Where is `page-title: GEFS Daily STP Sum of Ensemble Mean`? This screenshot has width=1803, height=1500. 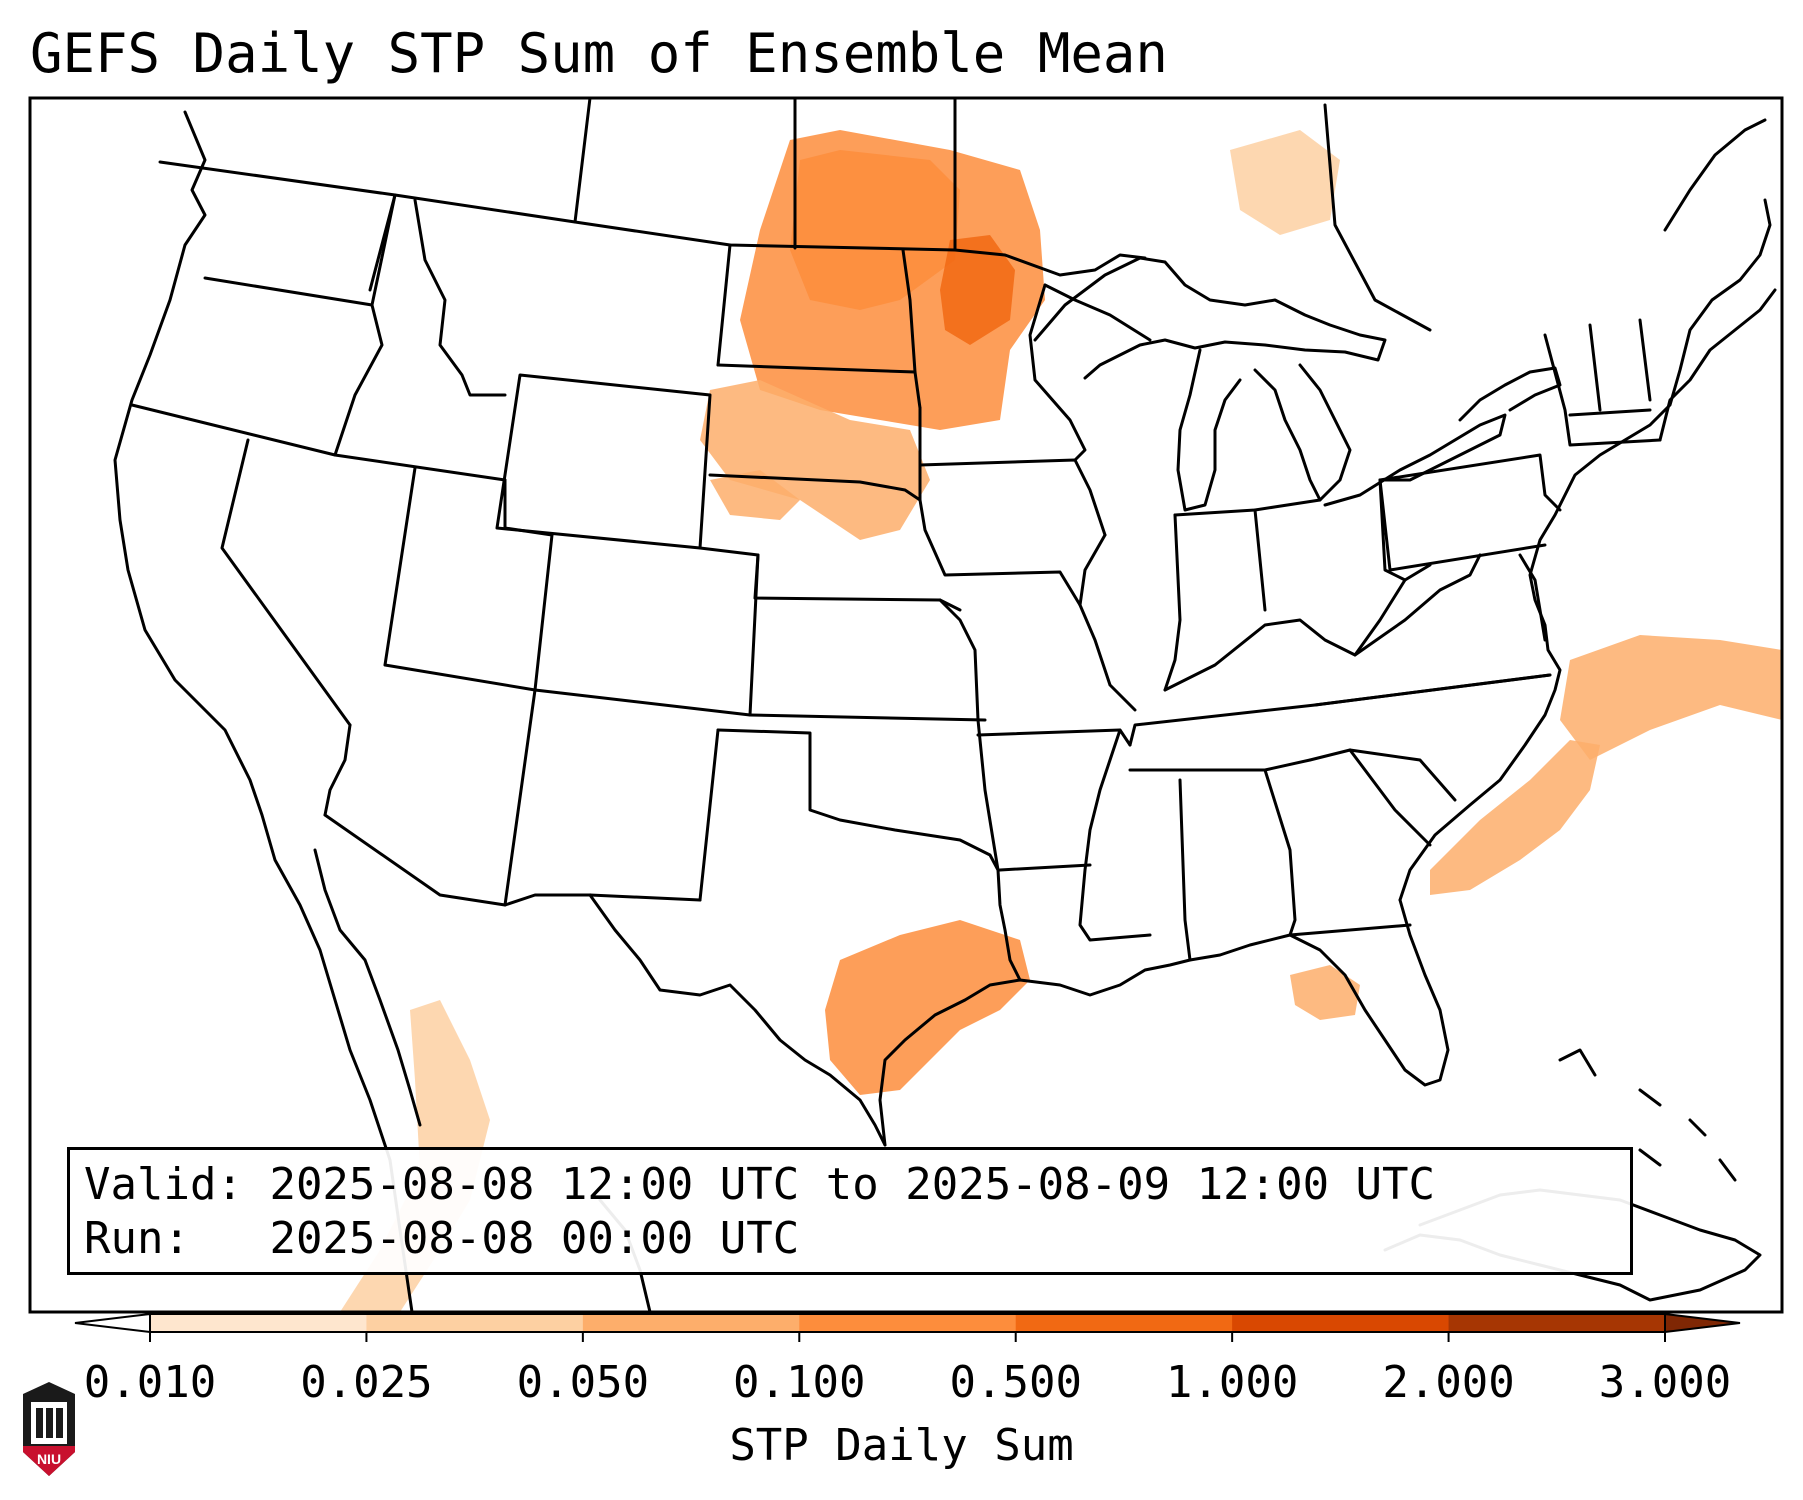 page-title: GEFS Daily STP Sum of Ensemble Mean is located at coordinates (599, 53).